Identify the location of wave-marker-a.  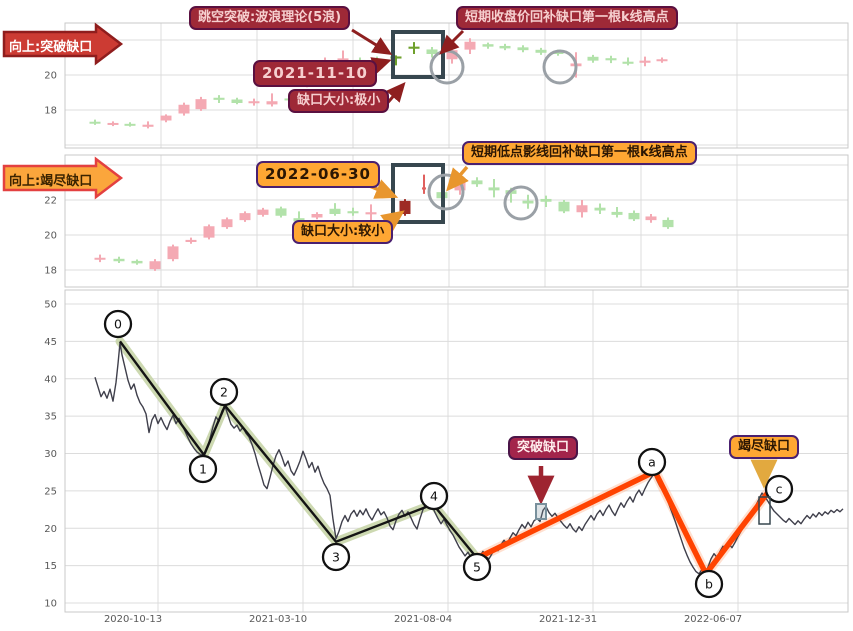
(652, 462).